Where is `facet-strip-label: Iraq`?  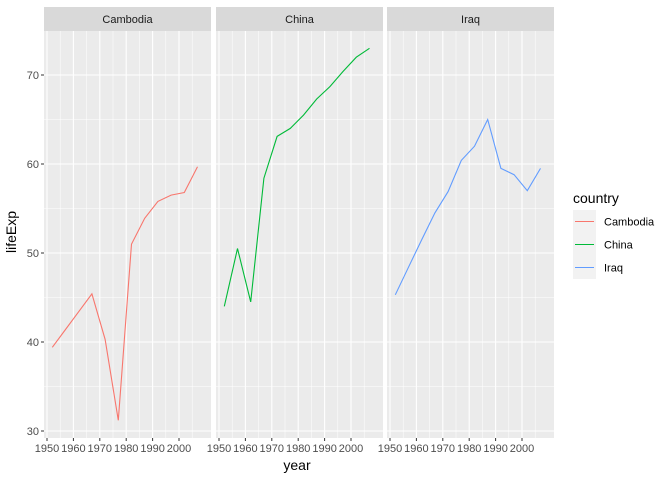
facet-strip-label: Iraq is located at coordinates (470, 20).